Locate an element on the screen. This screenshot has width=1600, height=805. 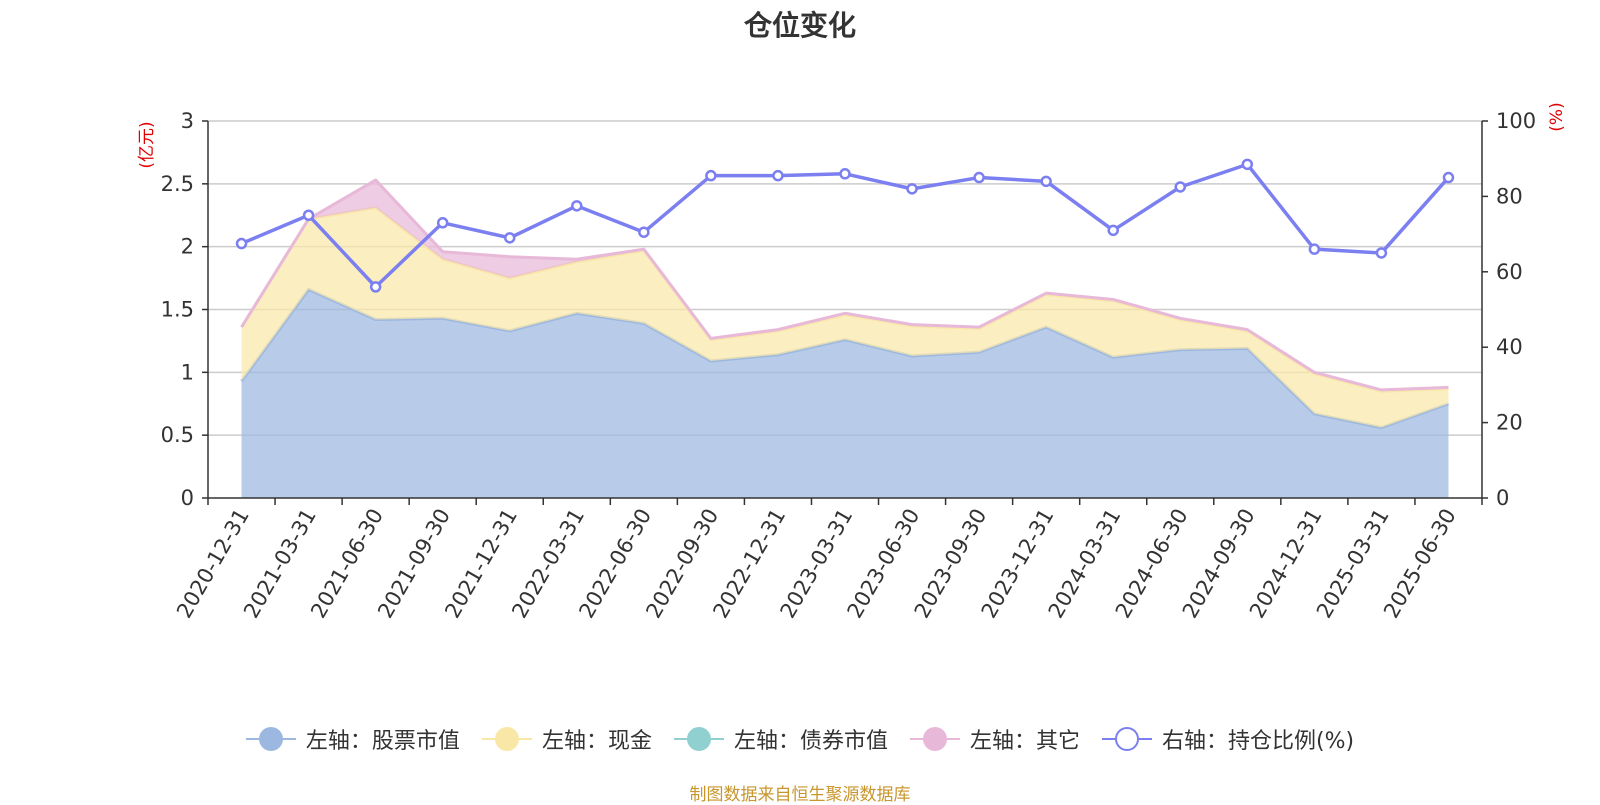
y-right-tick-label: 100 is located at coordinates (1516, 121).